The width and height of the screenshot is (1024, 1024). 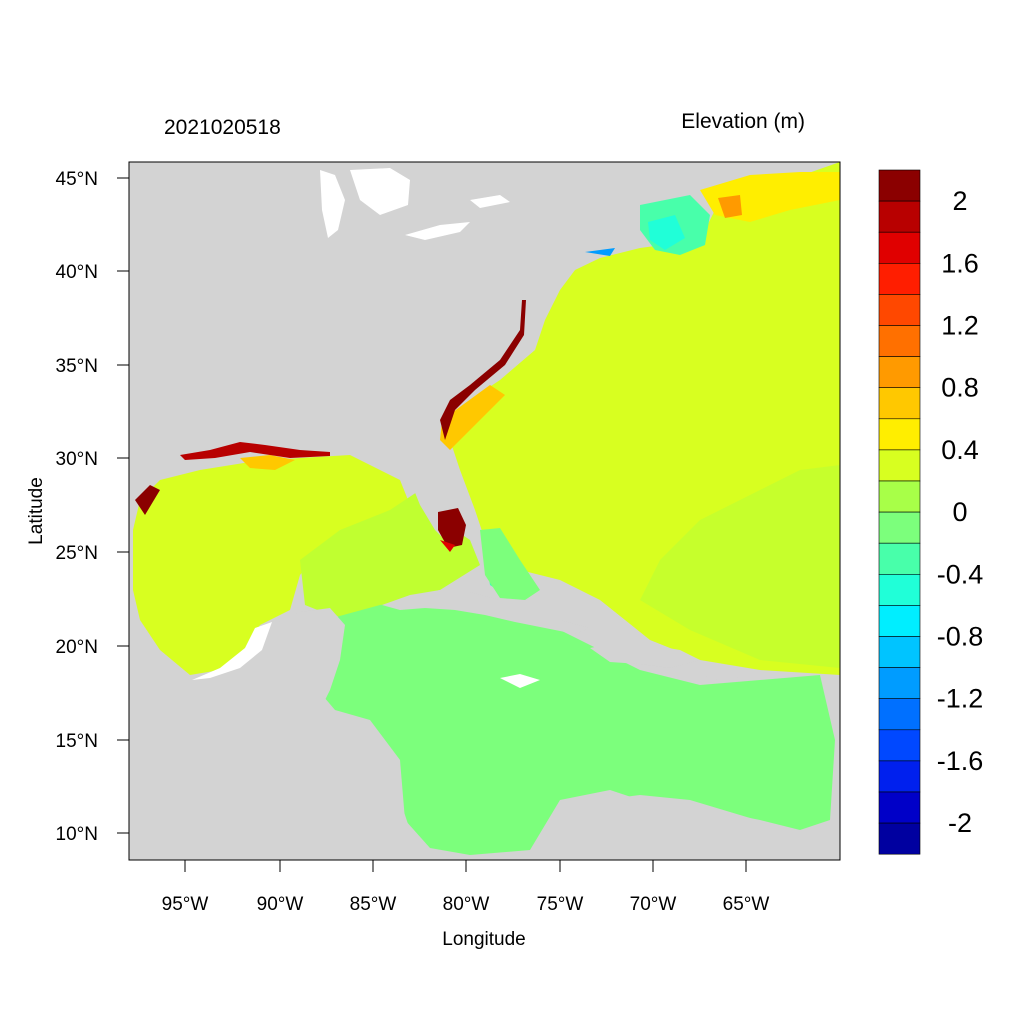 What do you see at coordinates (77, 647) in the screenshot?
I see `y-tick-label: 20°N` at bounding box center [77, 647].